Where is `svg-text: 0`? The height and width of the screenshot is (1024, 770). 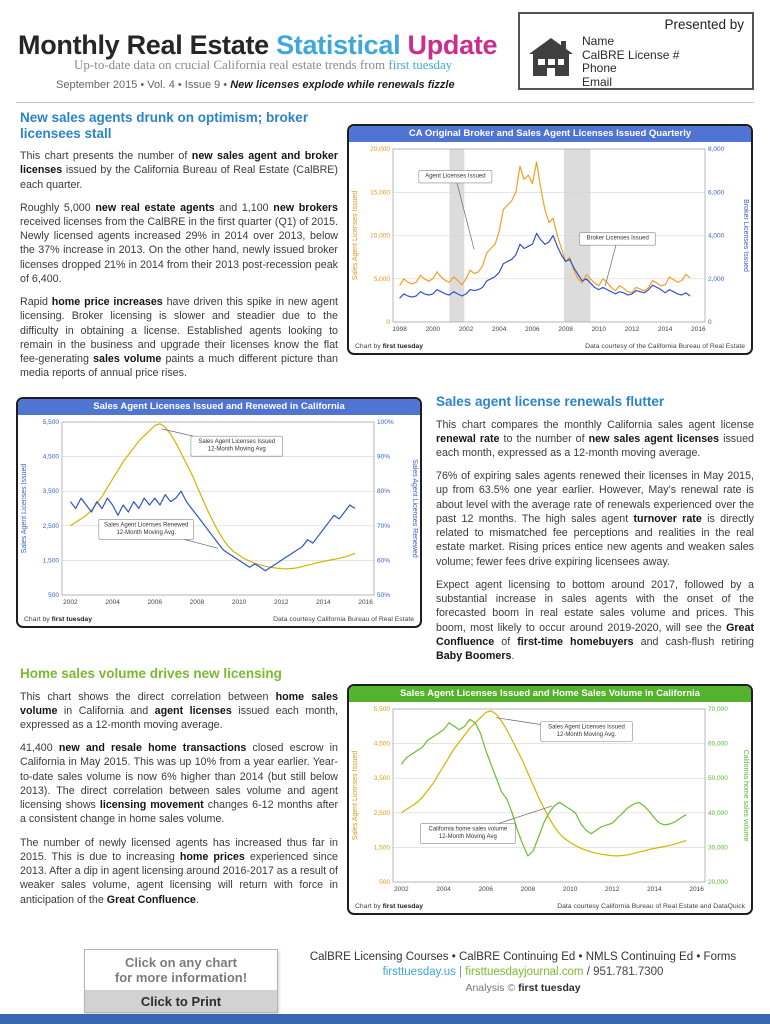 svg-text: 0 is located at coordinates (710, 322).